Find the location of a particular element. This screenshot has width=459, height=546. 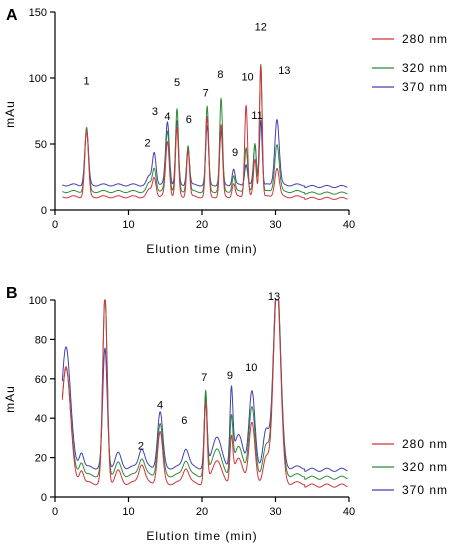

peak-label: 5 is located at coordinates (177, 83).